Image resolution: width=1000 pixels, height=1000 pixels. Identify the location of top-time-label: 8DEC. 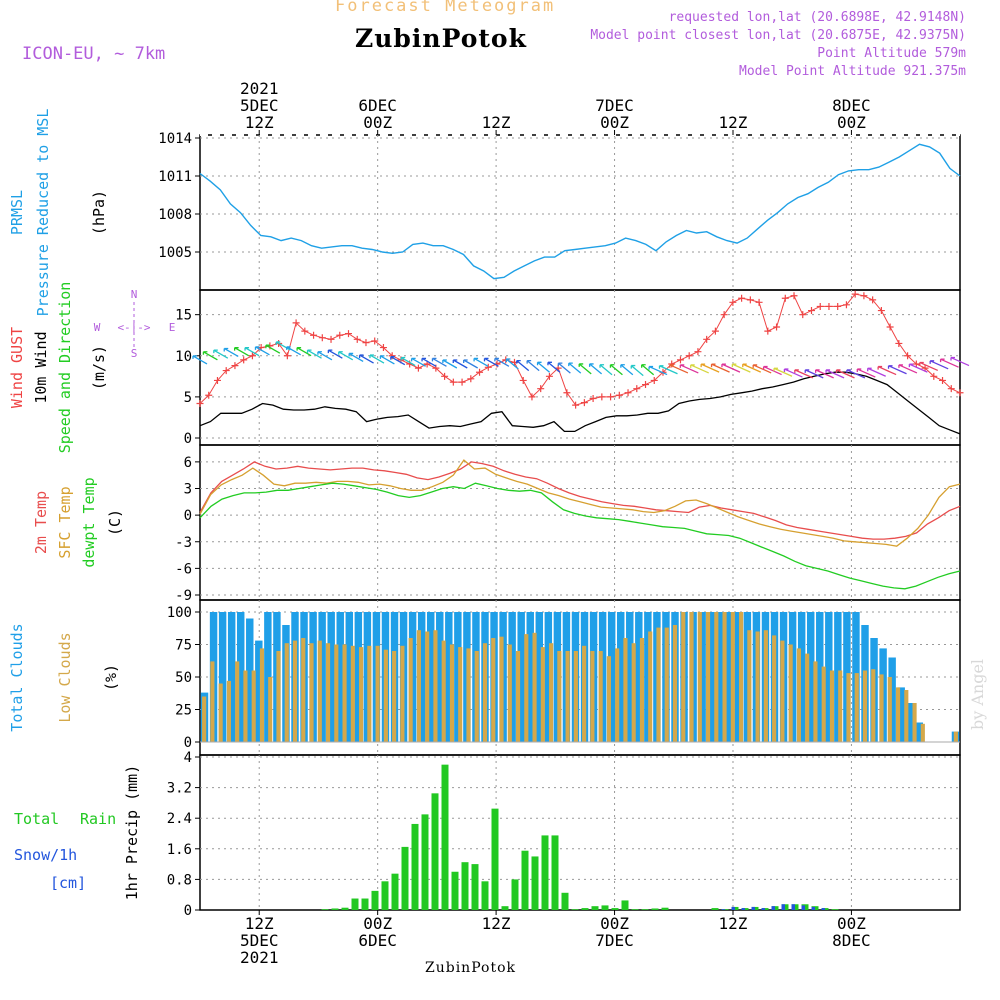
(851, 105).